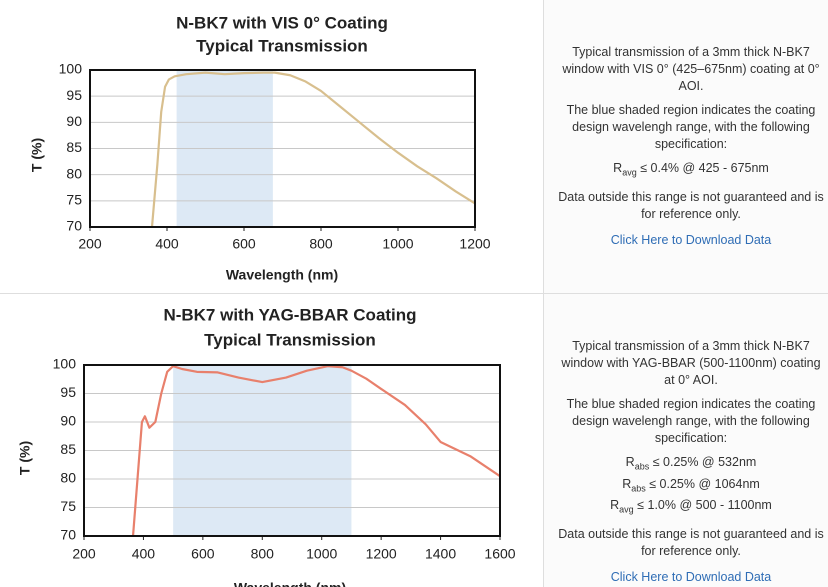  I want to click on spec-list: Ravg ≤ 0.4% @ 425 - 675nm, so click(691, 171).